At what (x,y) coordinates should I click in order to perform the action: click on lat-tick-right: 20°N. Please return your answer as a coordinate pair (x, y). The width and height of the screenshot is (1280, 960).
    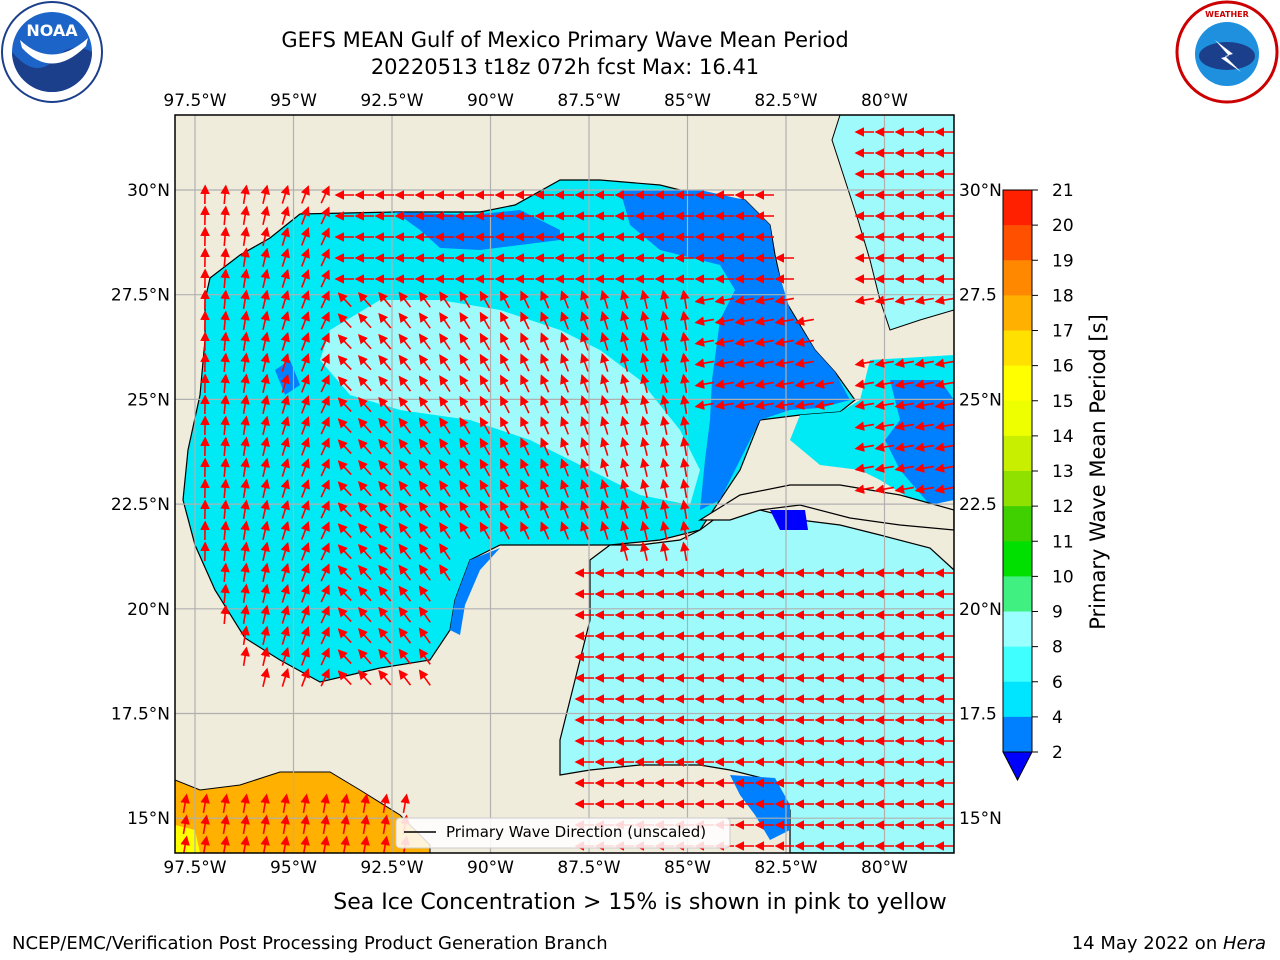
    Looking at the image, I should click on (980, 610).